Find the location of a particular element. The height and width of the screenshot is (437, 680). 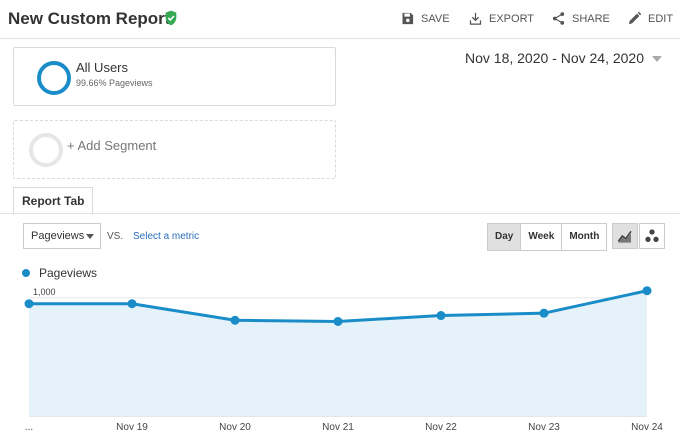

line-chart-button is located at coordinates (625, 236).